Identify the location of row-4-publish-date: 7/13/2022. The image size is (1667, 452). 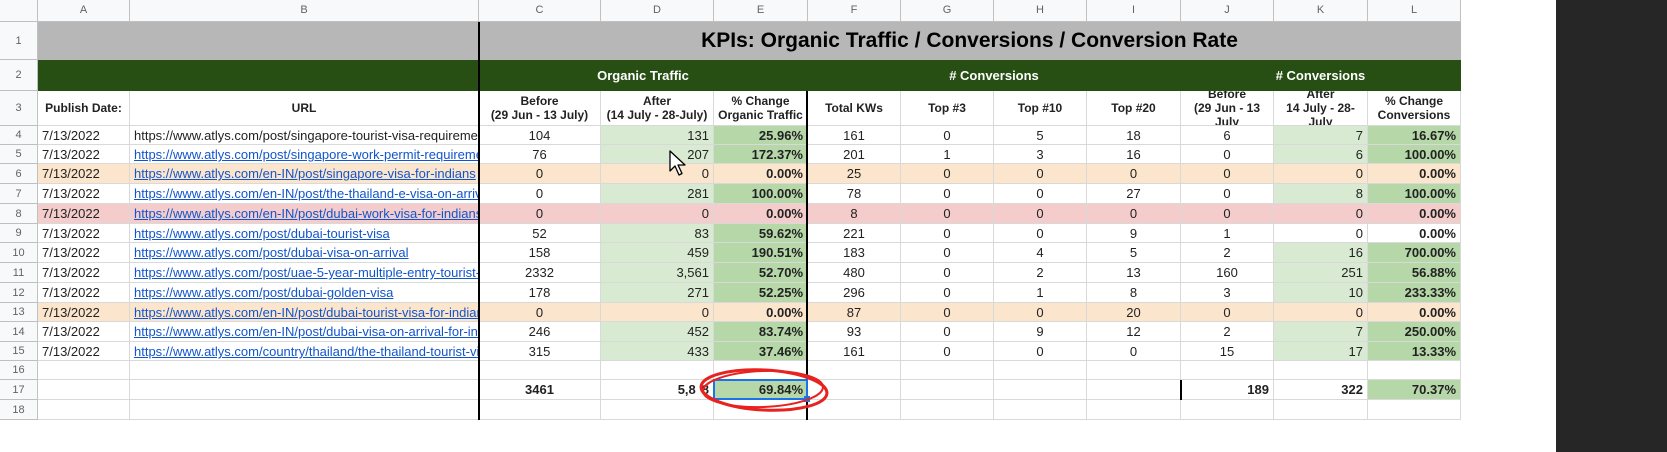
(84, 135).